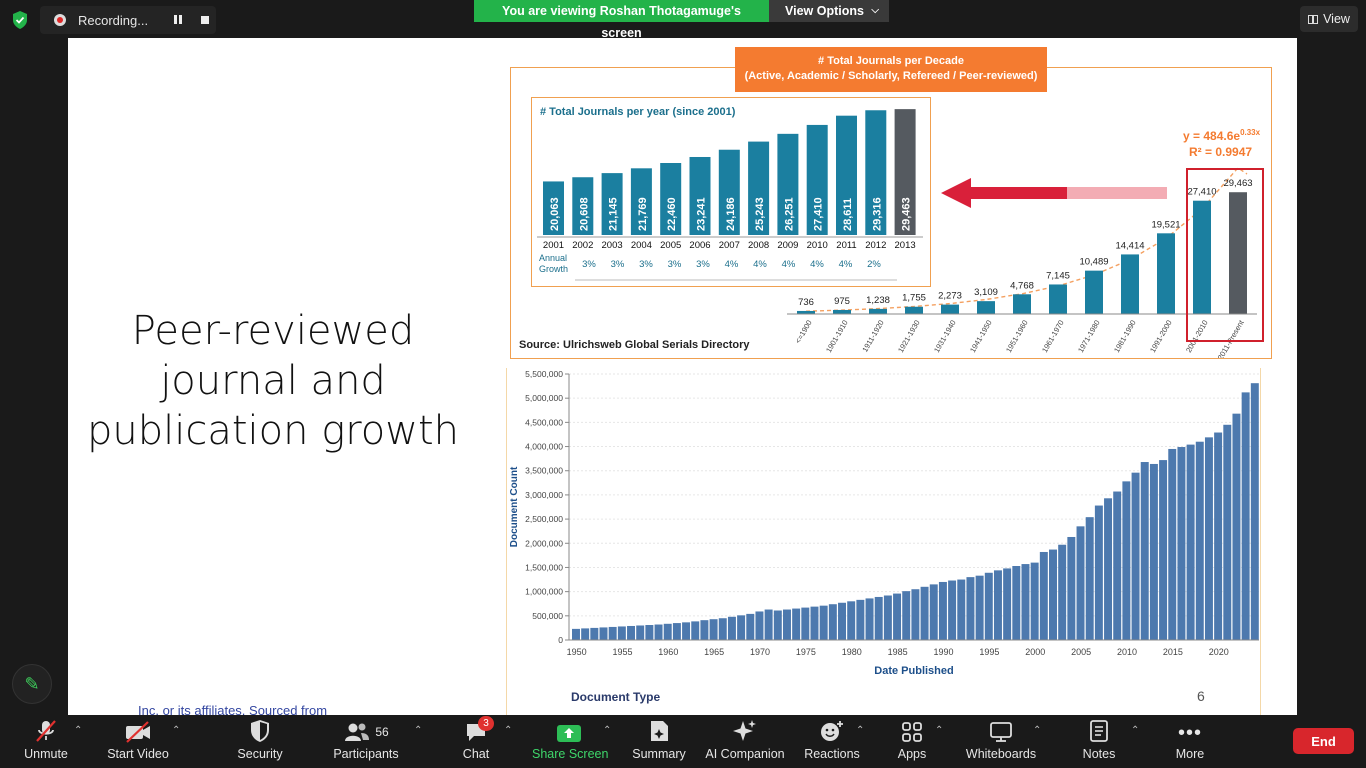 This screenshot has height=768, width=1366. Describe the element at coordinates (819, 214) in the screenshot. I see `bar-value-label: 27,410` at that location.